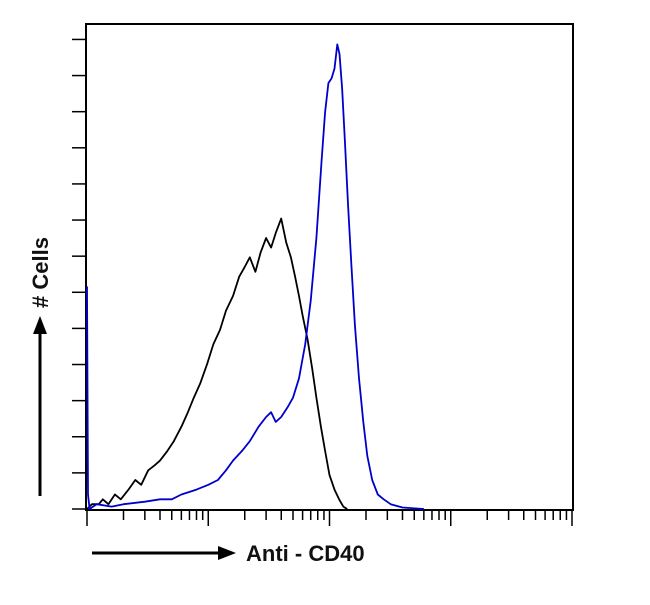 This screenshot has width=650, height=605. I want to click on y-axis-arrow-head, so click(40, 325).